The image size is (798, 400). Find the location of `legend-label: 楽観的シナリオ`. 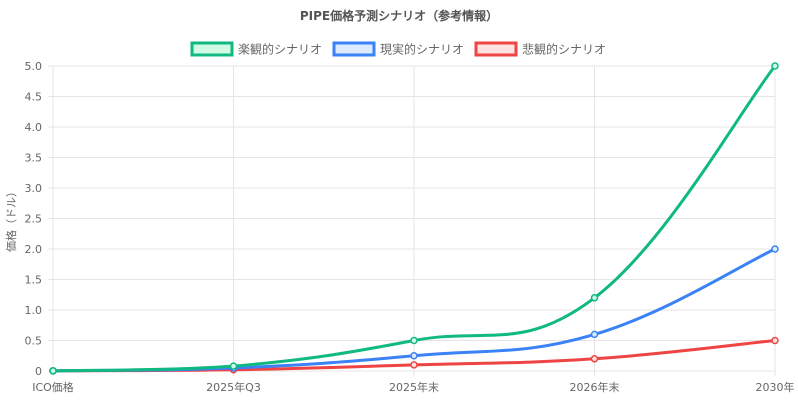

legend-label: 楽観的シナリオ is located at coordinates (280, 49).